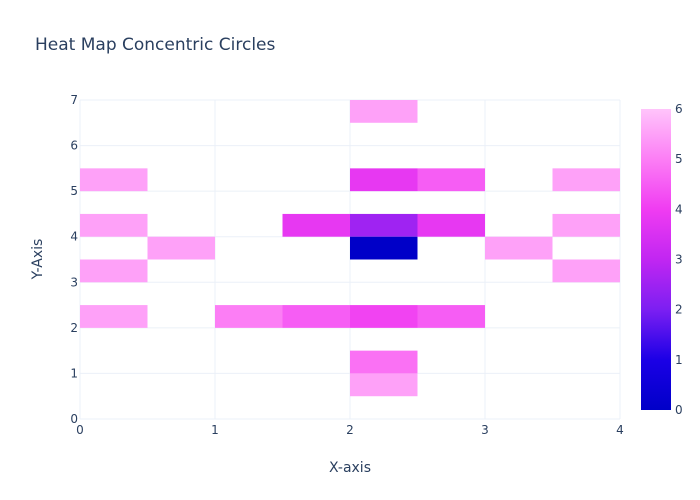  Describe the element at coordinates (679, 209) in the screenshot. I see `colorbar-tick-label: 4` at that location.